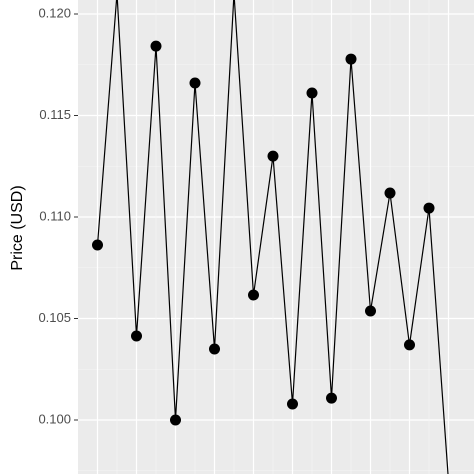  Describe the element at coordinates (55, 114) in the screenshot. I see `y-tick-label: 0.115` at that location.